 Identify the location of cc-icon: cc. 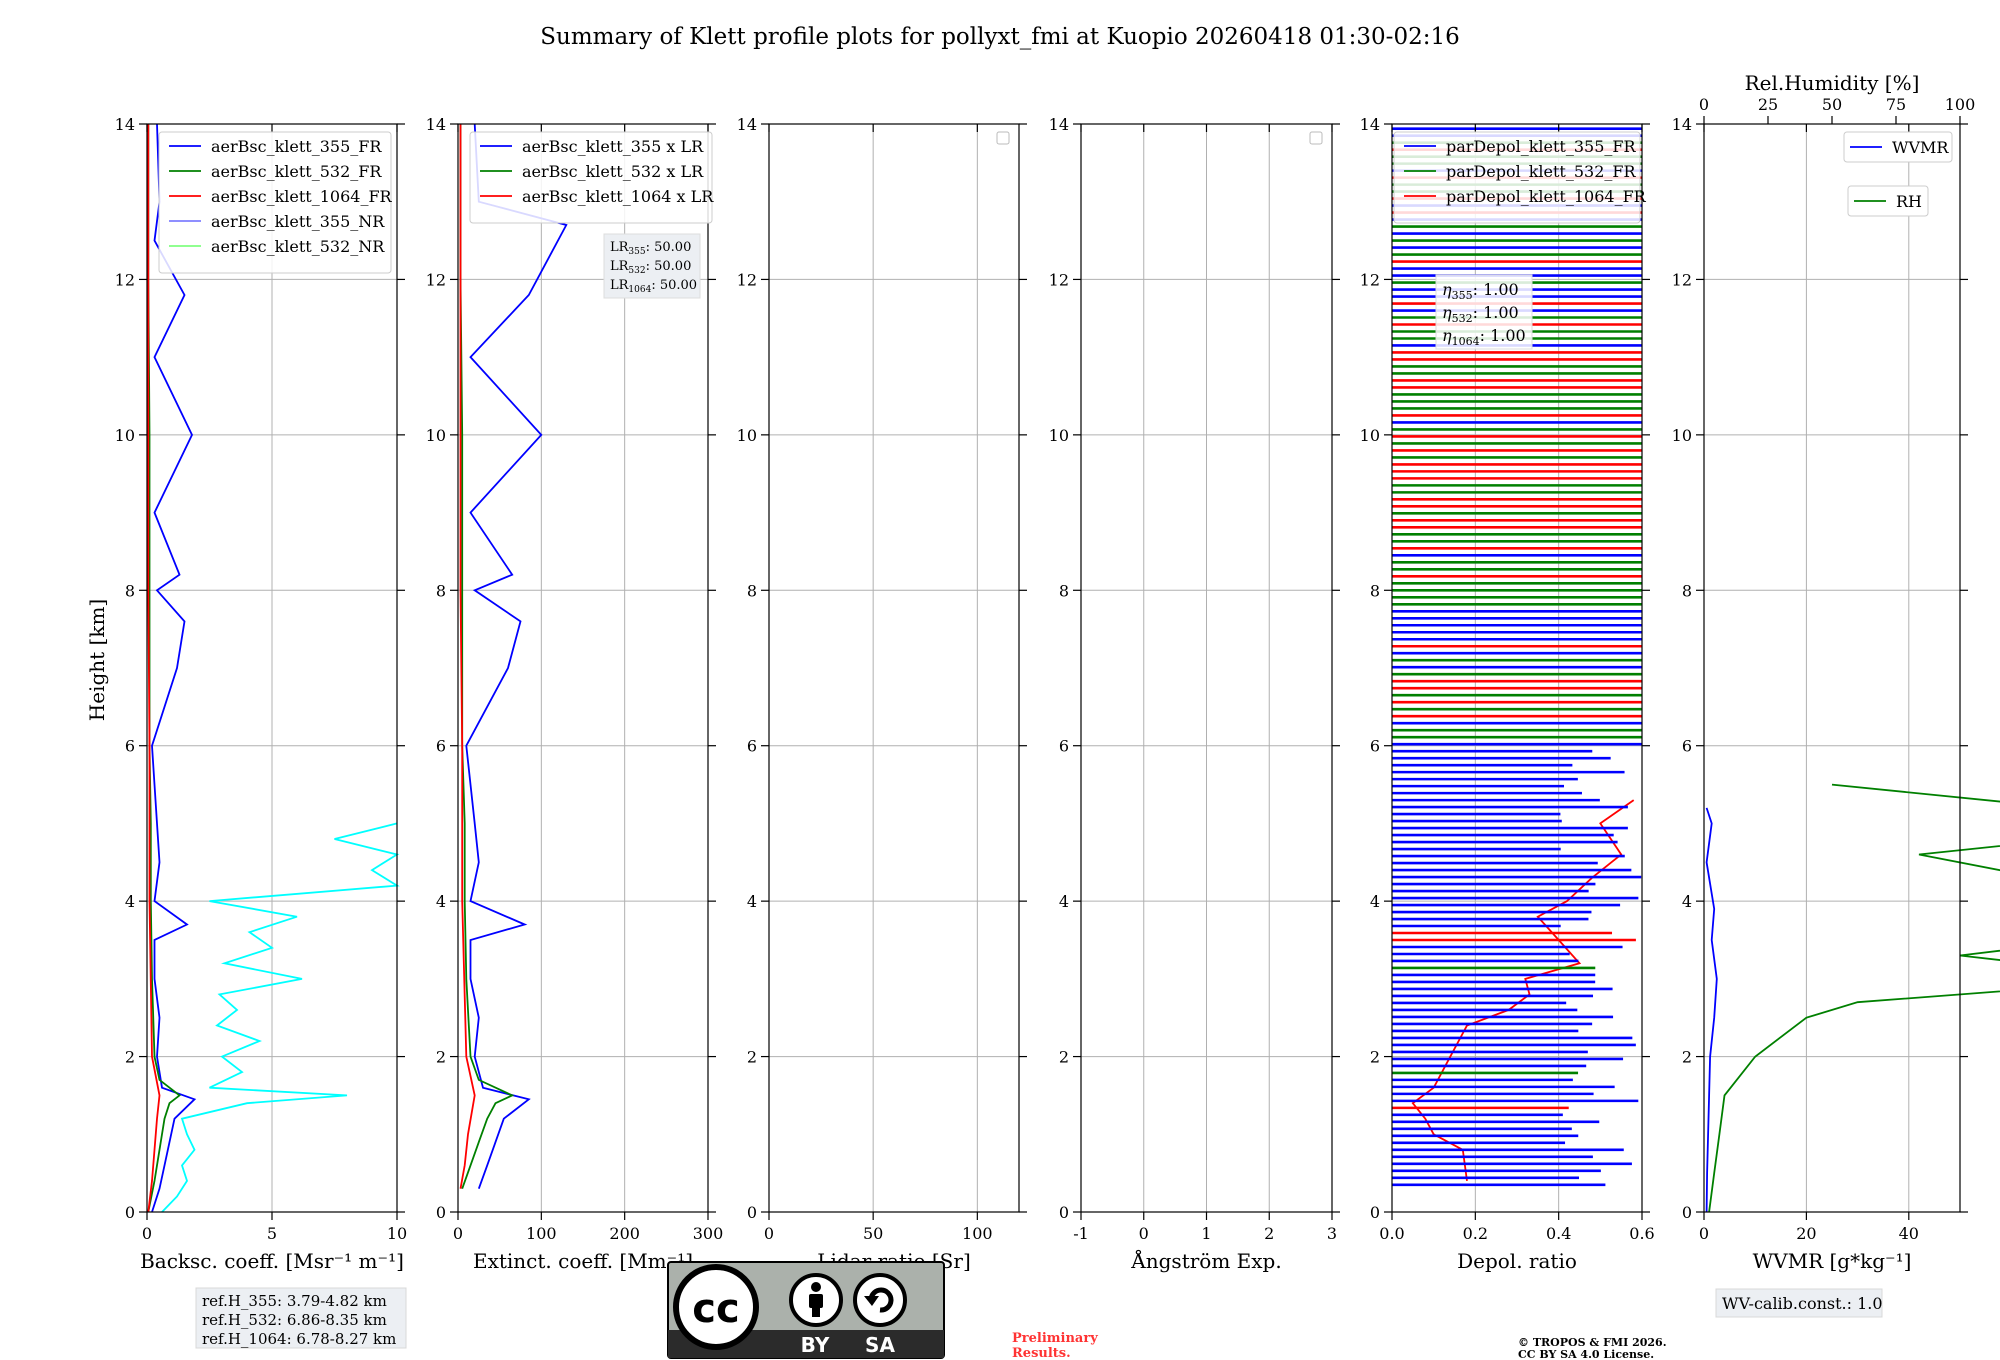
(715, 1309).